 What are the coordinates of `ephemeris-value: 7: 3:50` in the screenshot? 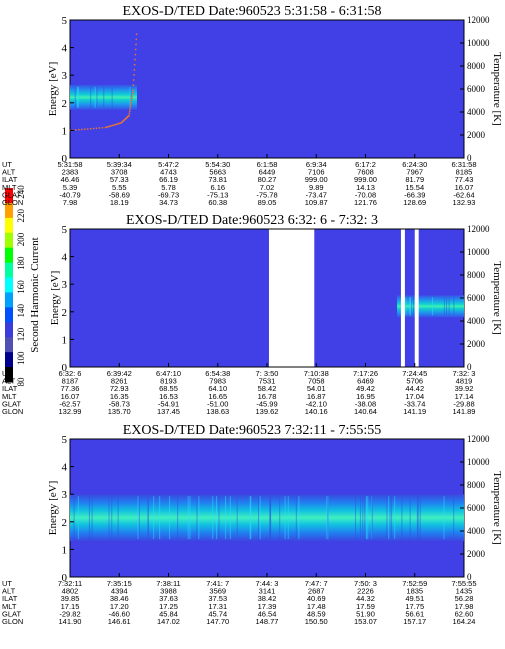 It's located at (267, 373).